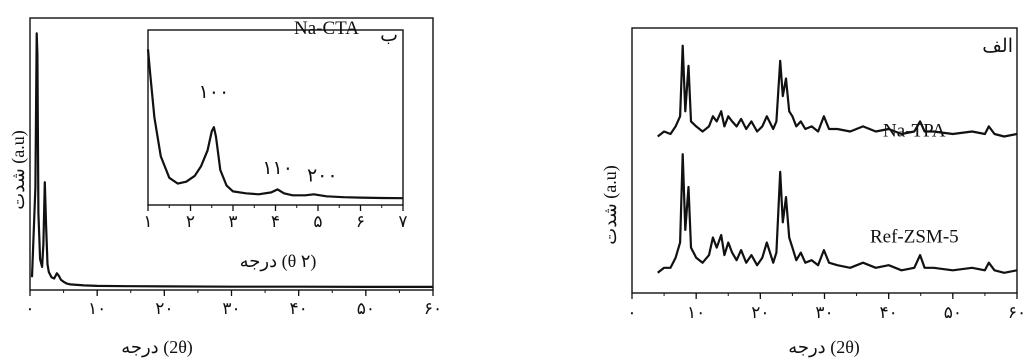 This screenshot has height=361, width=1024. I want to click on right-x-tick-label: ۱۰, so click(696, 312).